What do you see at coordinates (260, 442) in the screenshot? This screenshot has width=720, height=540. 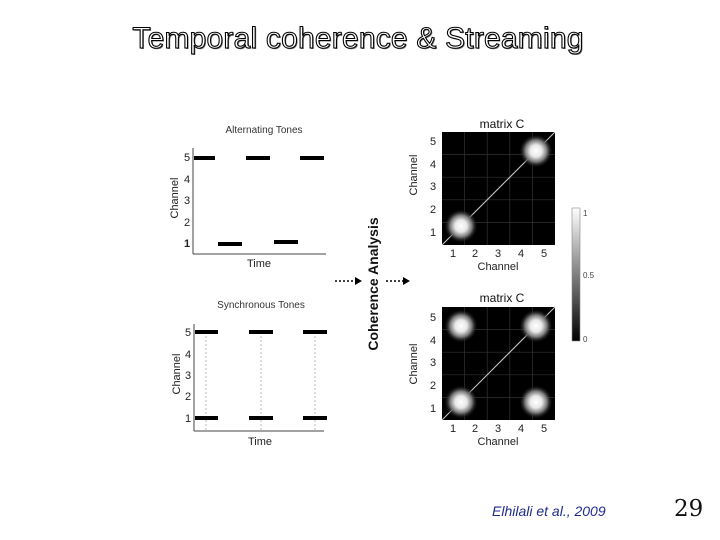 I see `synchronous-xlabel: Time` at bounding box center [260, 442].